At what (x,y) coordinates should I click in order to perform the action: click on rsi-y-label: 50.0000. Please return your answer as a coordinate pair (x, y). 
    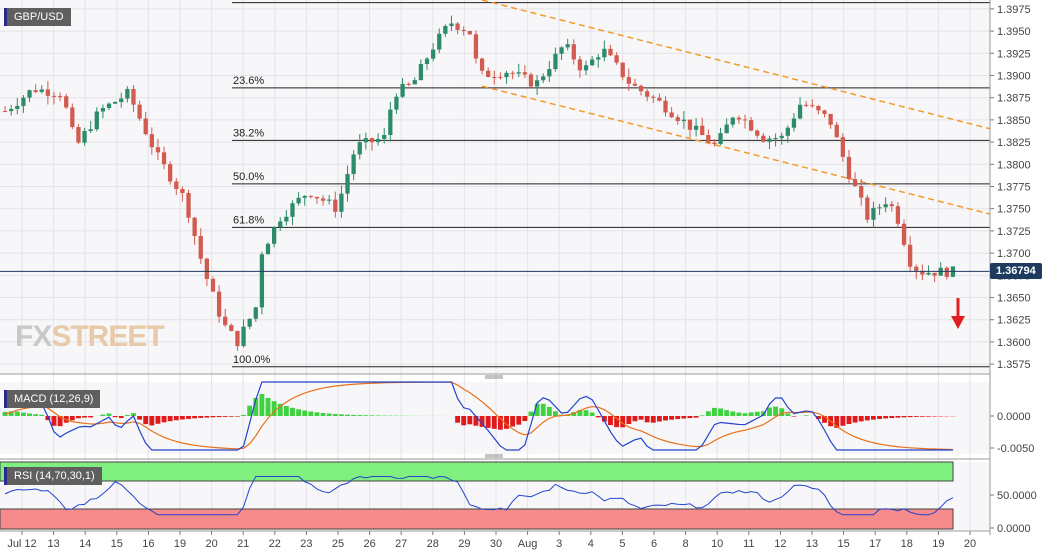
    Looking at the image, I should click on (1017, 496).